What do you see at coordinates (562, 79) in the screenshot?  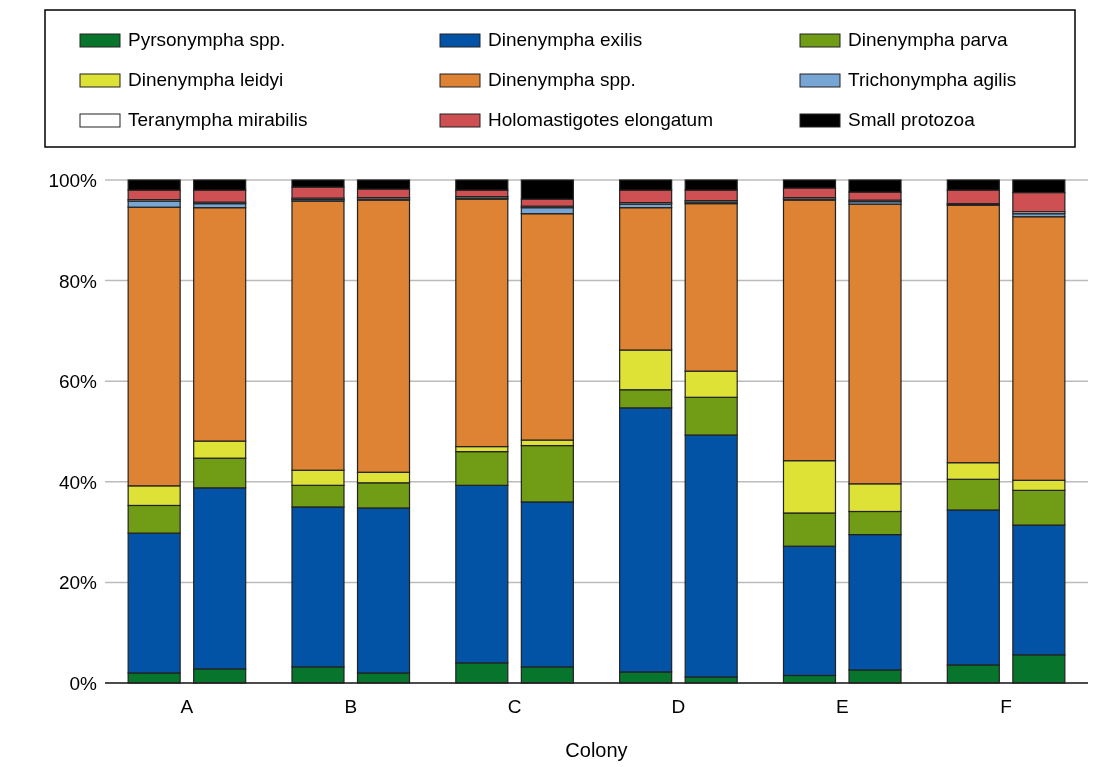 I see `legend-label: Dinenympha spp.` at bounding box center [562, 79].